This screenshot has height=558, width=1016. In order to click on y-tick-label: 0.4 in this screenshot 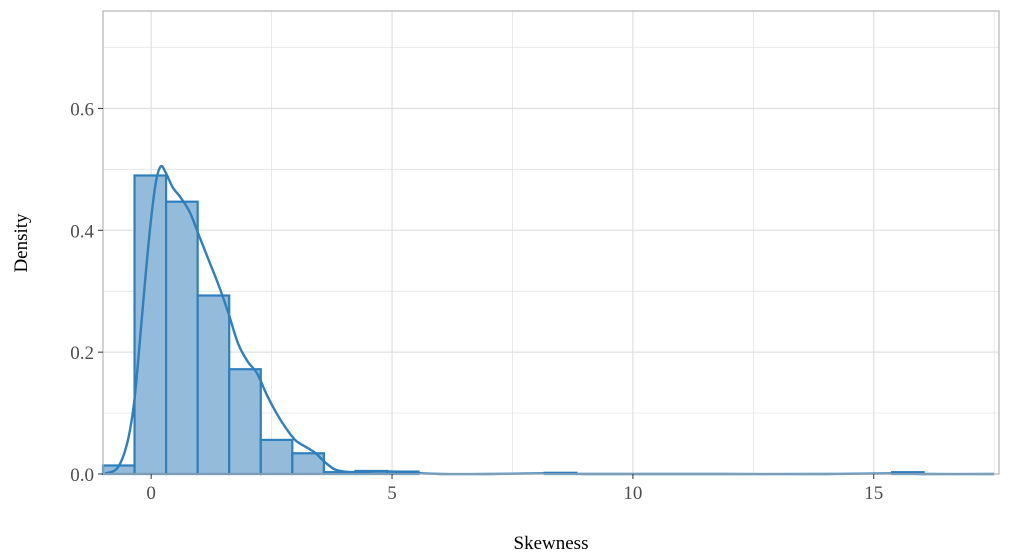, I will do `click(82, 231)`.